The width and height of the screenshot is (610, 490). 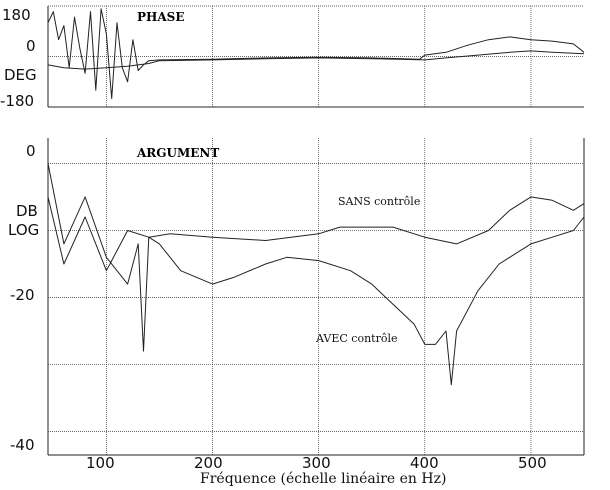 I want to click on arg-ylabel-db: DB, so click(x=27, y=211).